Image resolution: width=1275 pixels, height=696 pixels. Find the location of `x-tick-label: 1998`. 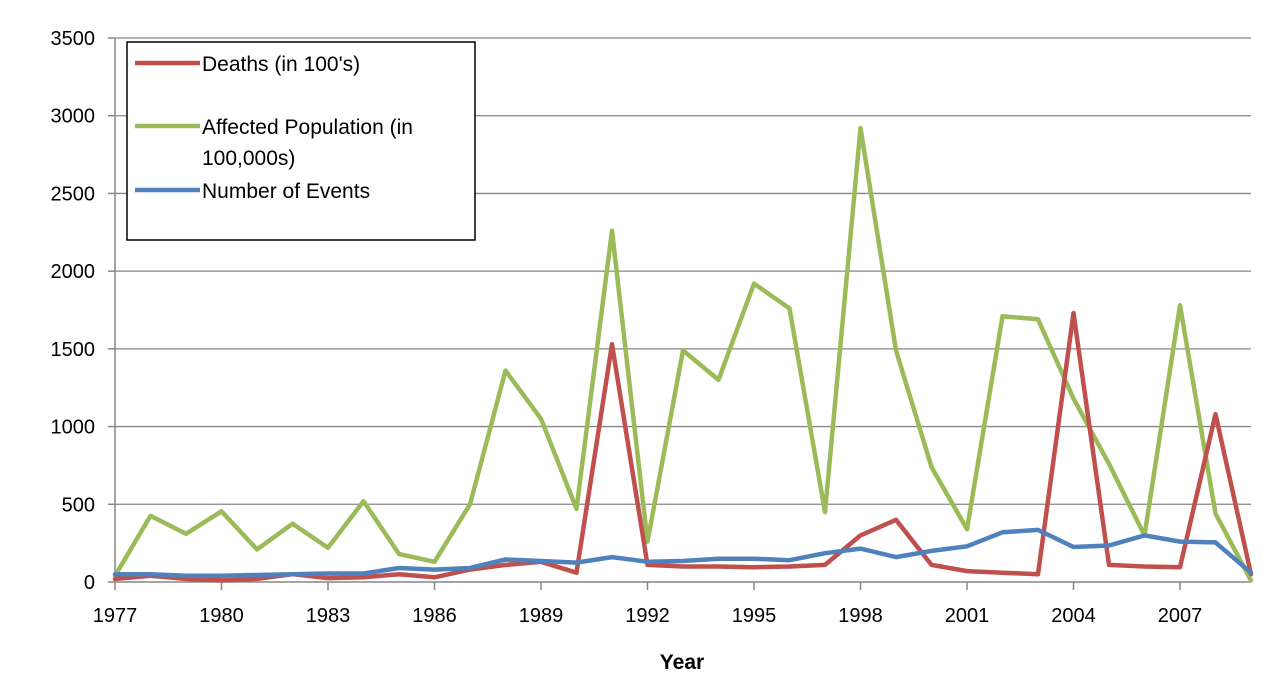

x-tick-label: 1998 is located at coordinates (860, 616).